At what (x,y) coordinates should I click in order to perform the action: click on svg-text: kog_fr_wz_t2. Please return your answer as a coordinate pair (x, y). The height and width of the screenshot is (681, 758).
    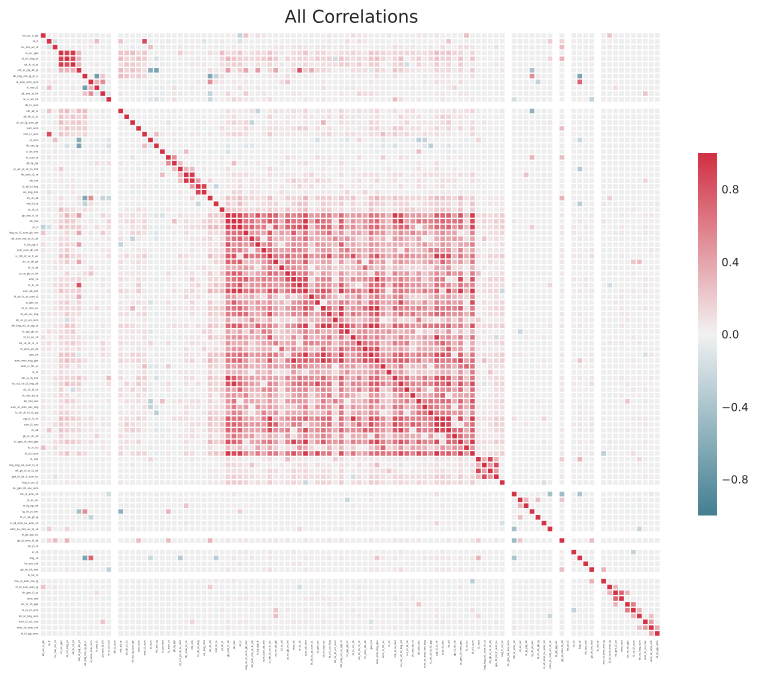
    Looking at the image, I should click on (502, 648).